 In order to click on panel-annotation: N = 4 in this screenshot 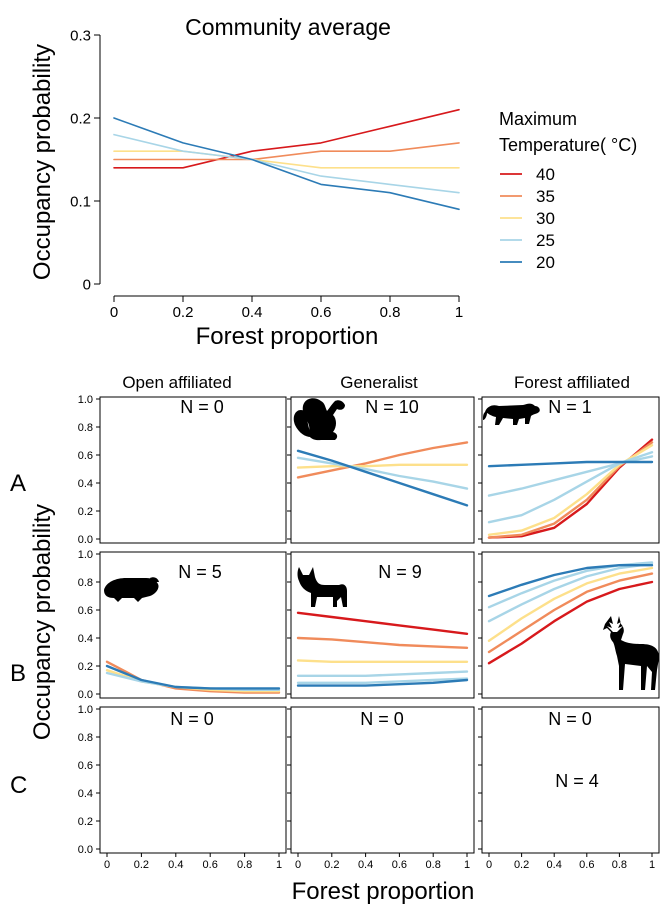, I will do `click(577, 781)`.